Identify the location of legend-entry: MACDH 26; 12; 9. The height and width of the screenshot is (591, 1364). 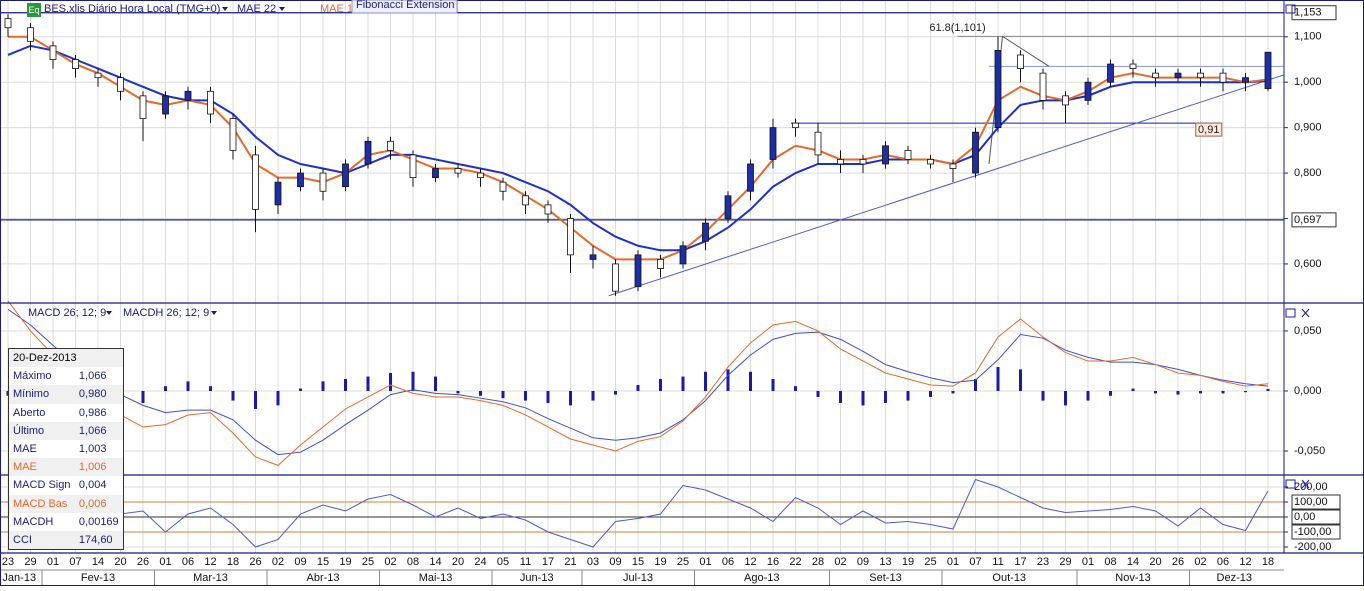
(166, 313).